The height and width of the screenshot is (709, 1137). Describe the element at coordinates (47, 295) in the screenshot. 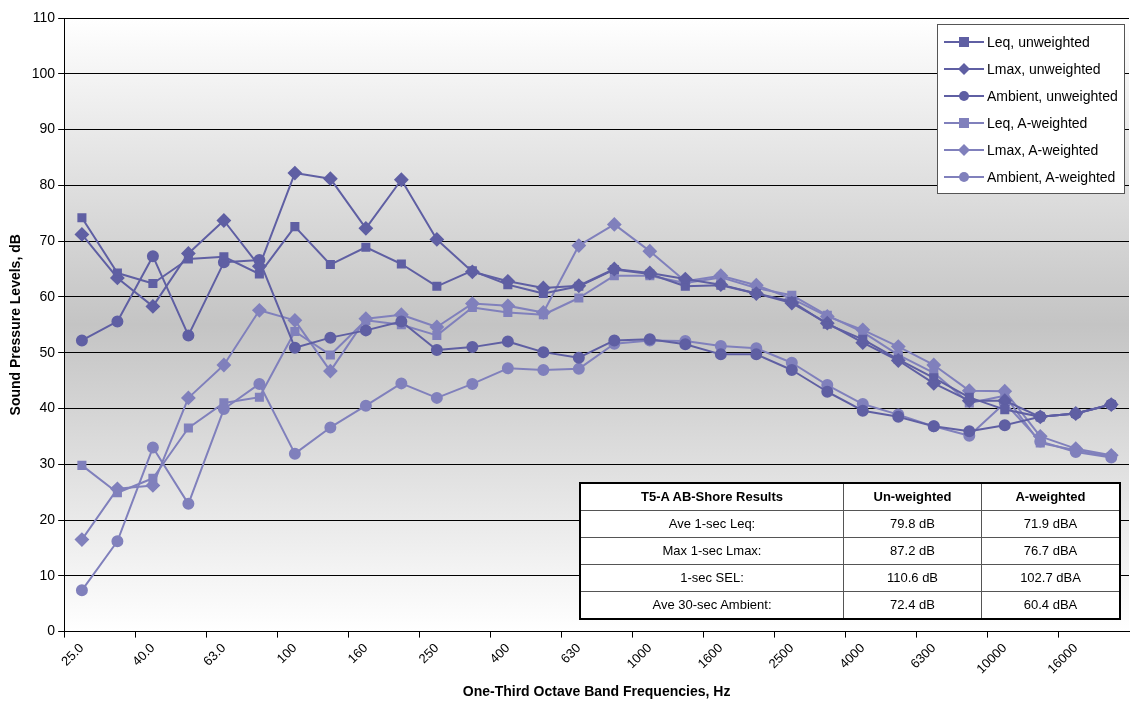

I see `y-tick-label: 60` at that location.